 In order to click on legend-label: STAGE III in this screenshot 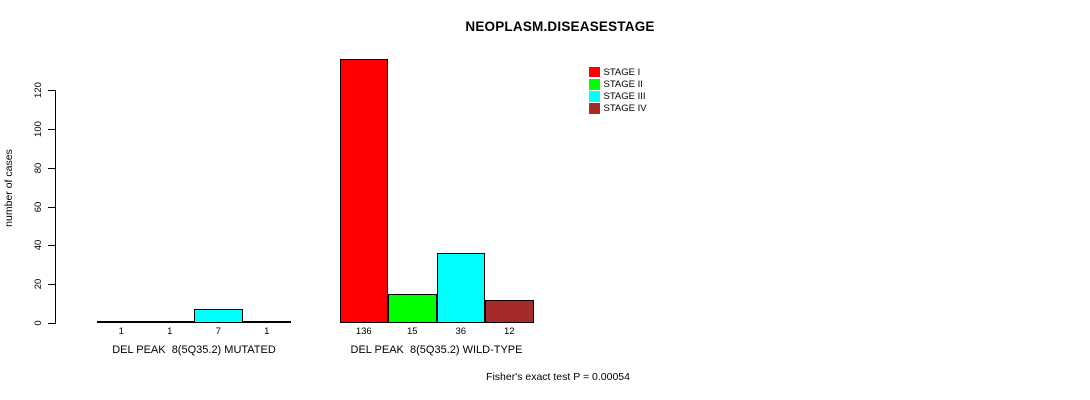, I will do `click(624, 96)`.